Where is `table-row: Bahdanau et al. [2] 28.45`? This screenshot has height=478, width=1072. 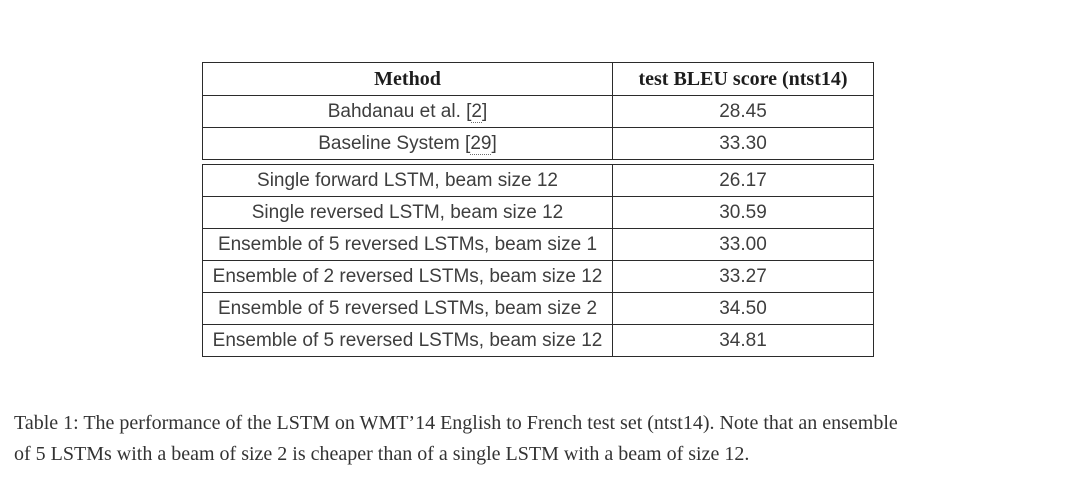 table-row: Bahdanau et al. [2] 28.45 is located at coordinates (538, 111).